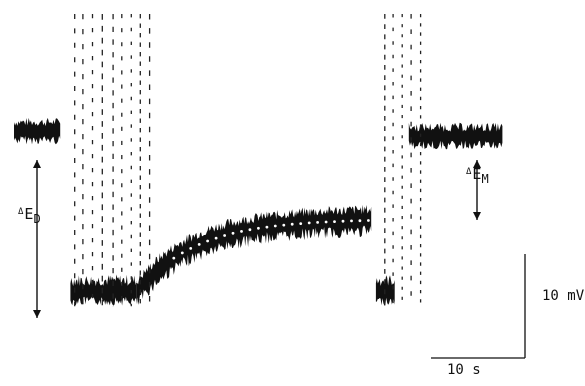  Describe the element at coordinates (37, 131) in the screenshot. I see `baseline-trace-left` at that location.